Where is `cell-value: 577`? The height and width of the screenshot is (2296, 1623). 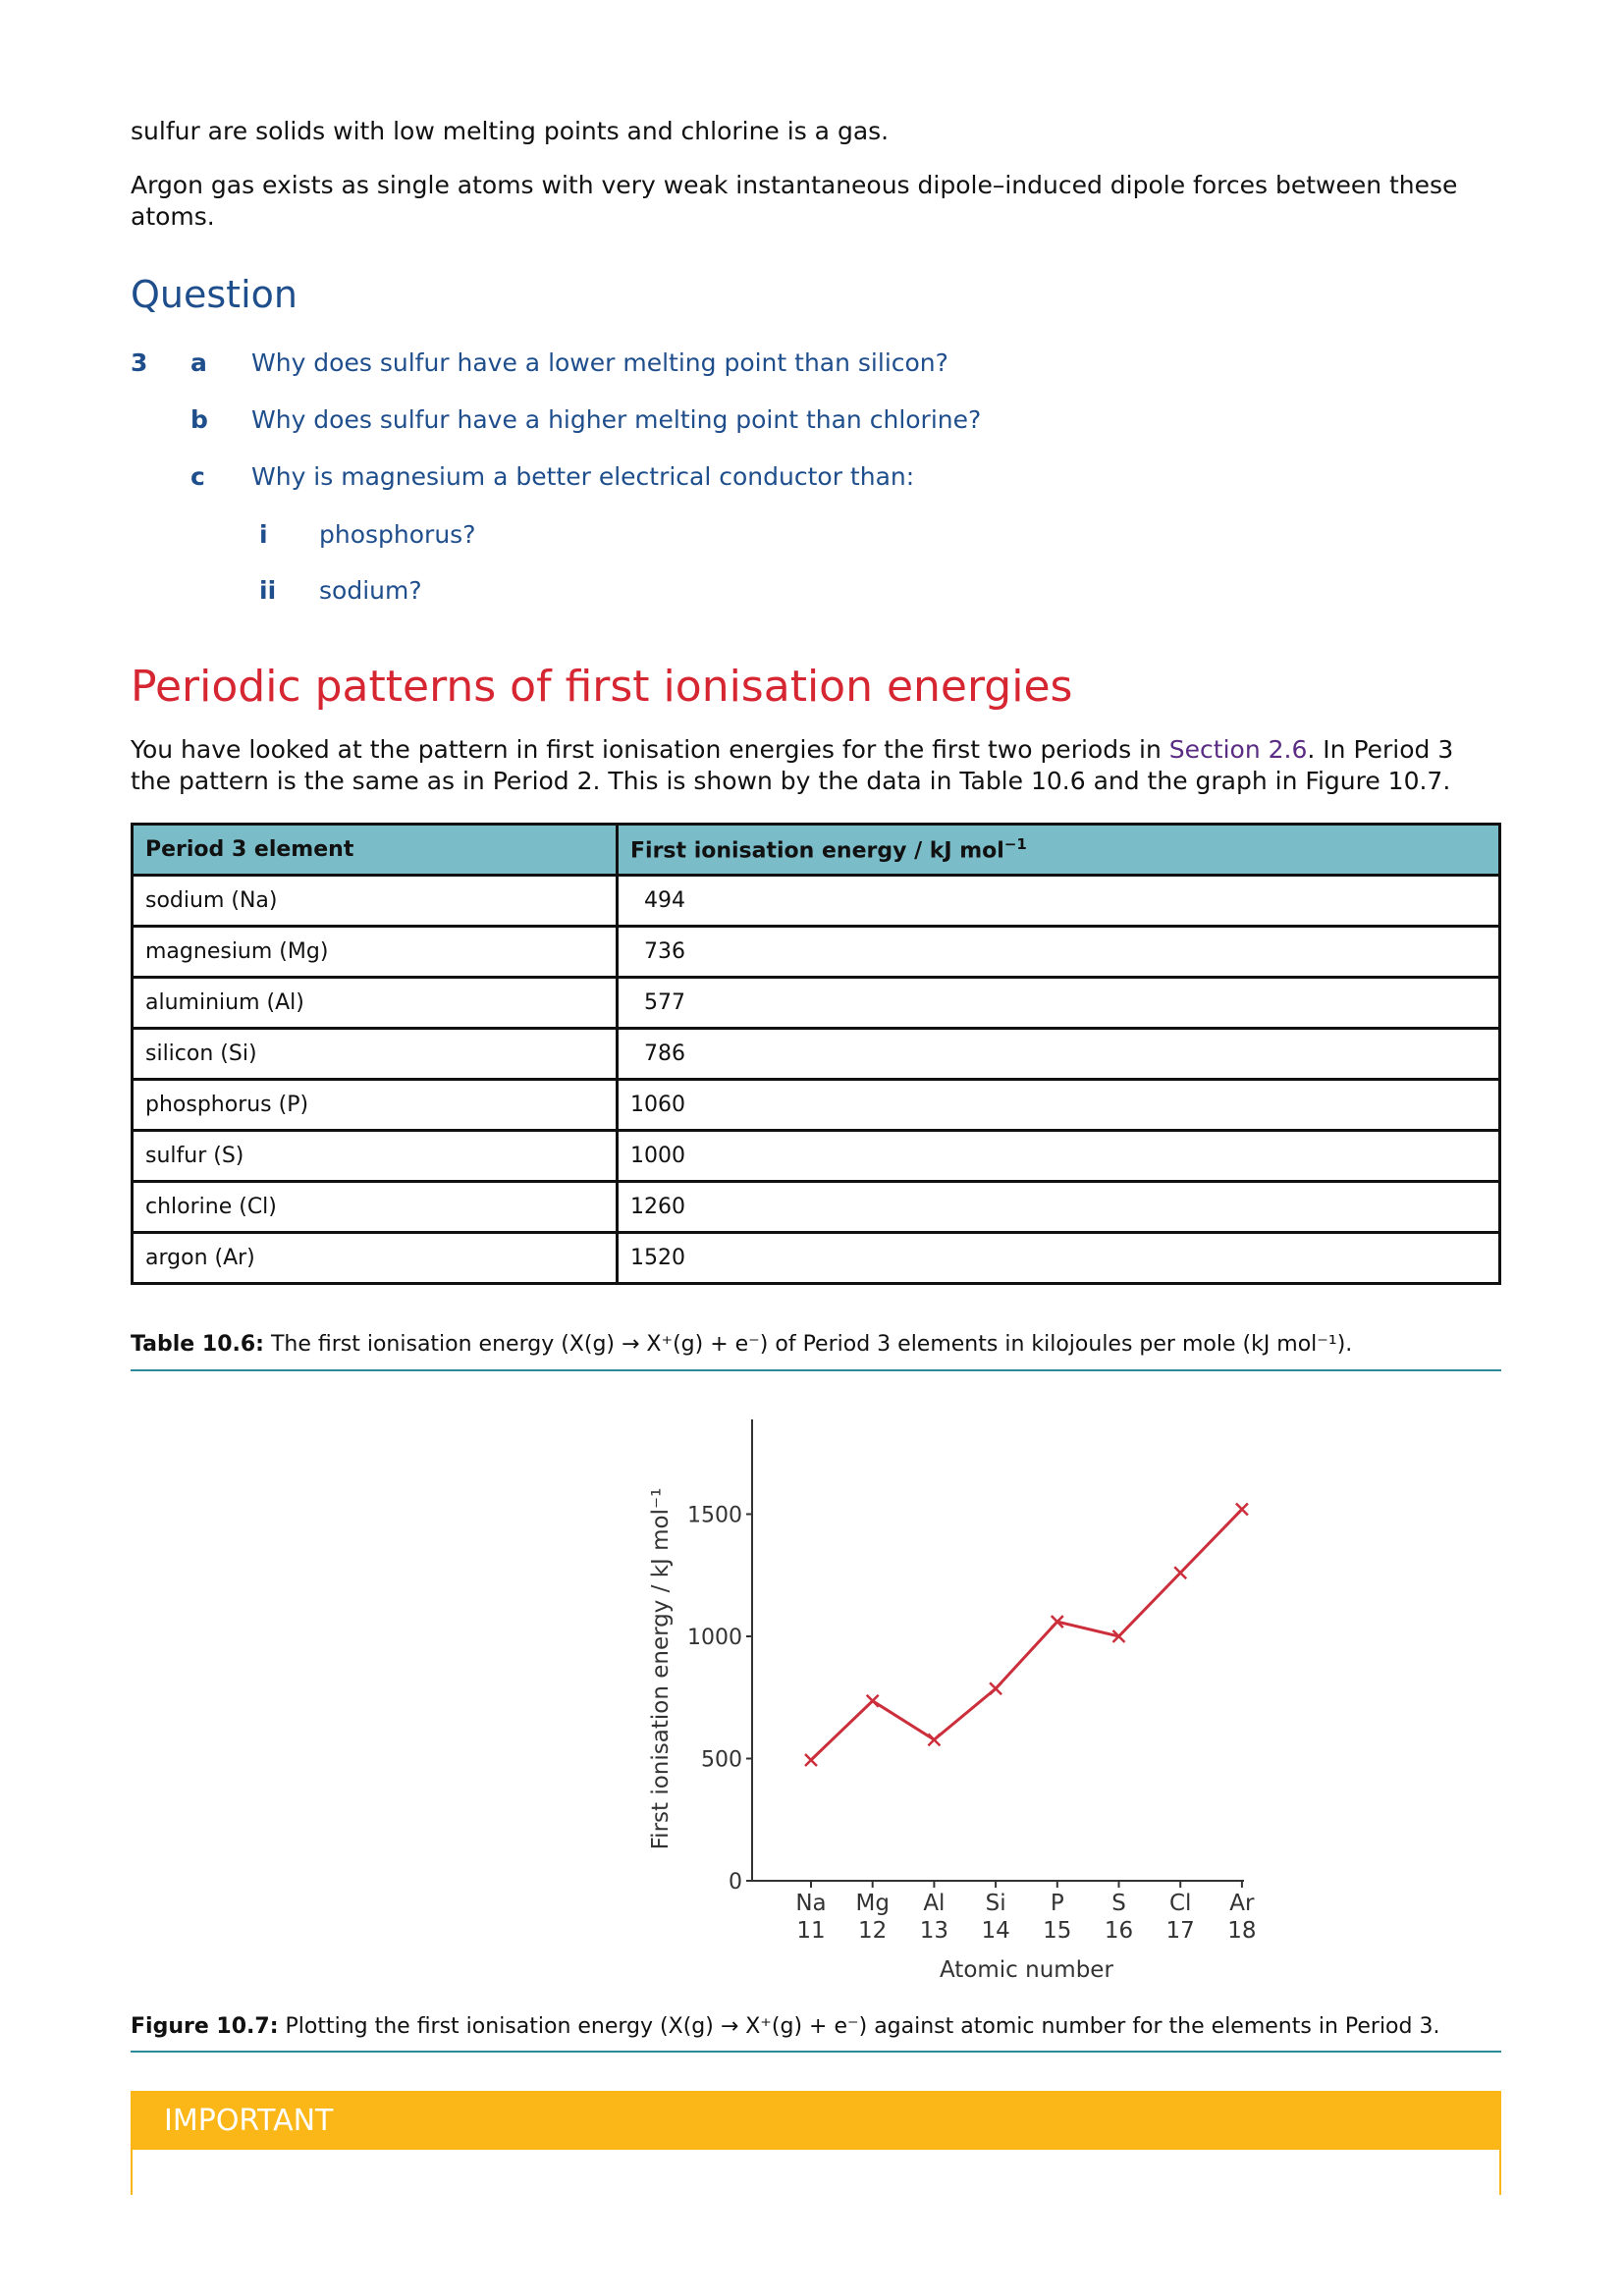
cell-value: 577 is located at coordinates (664, 1003).